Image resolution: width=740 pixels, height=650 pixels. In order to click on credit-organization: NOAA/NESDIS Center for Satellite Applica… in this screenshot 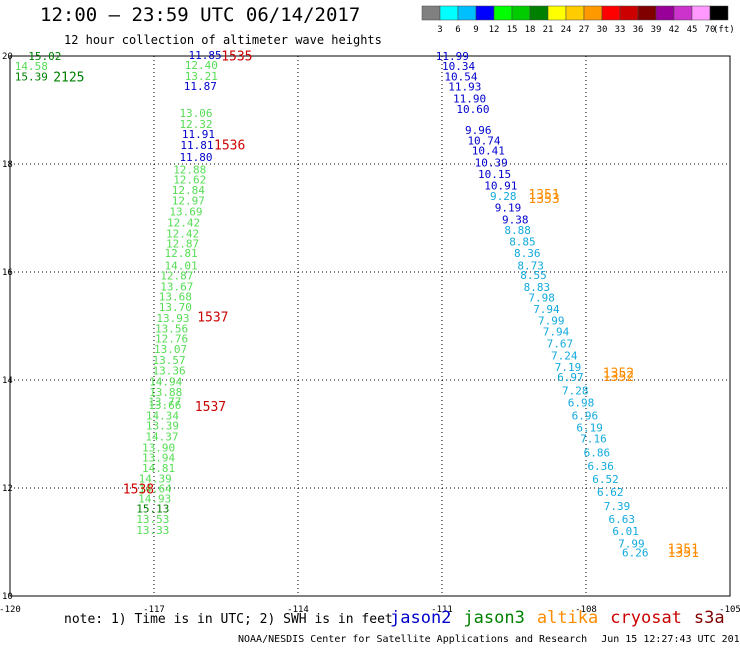, I will do `click(413, 639)`.